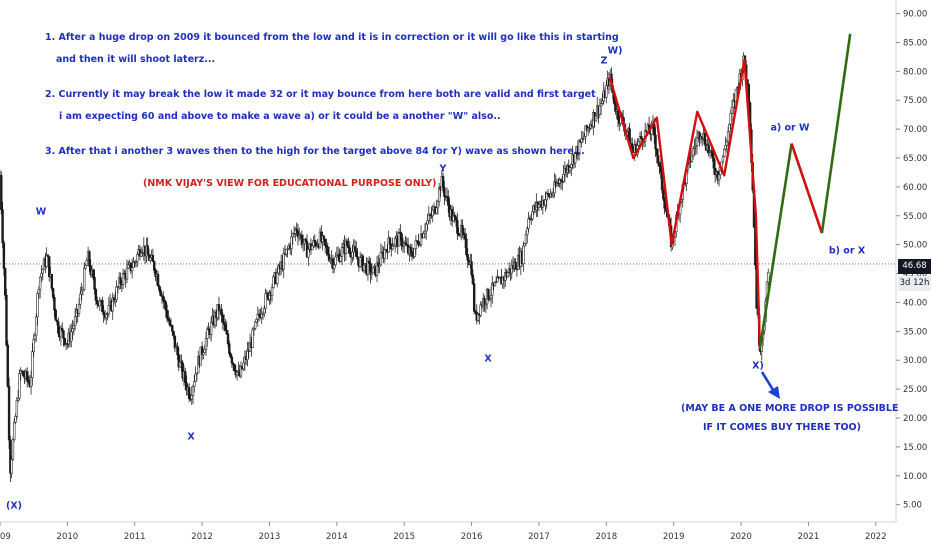 The width and height of the screenshot is (932, 550). What do you see at coordinates (135, 537) in the screenshot?
I see `x-tick-label: 2011` at bounding box center [135, 537].